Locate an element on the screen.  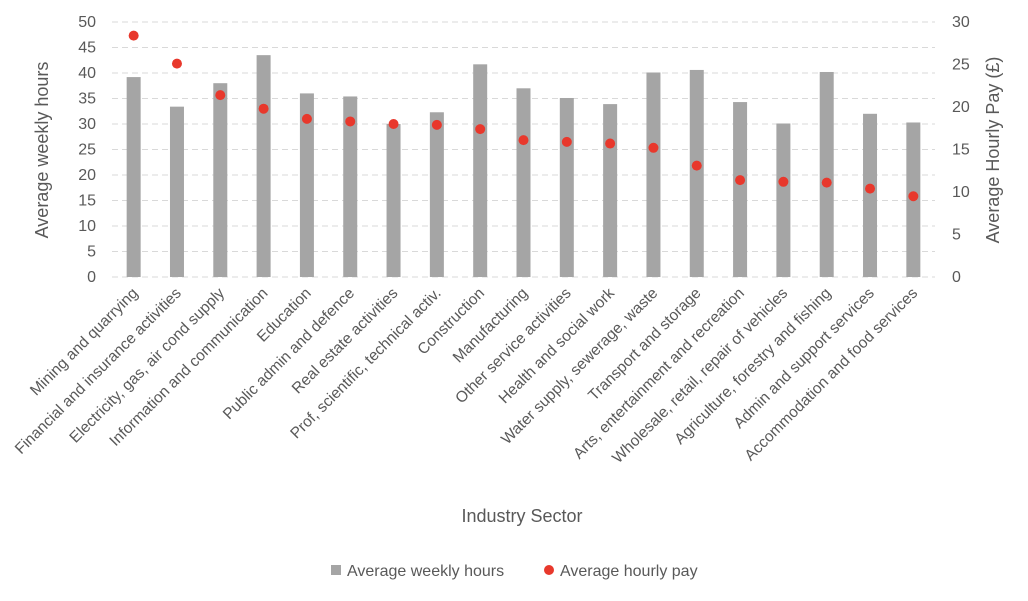
category-label: Water supply, sewerage, waste is located at coordinates (579, 366).